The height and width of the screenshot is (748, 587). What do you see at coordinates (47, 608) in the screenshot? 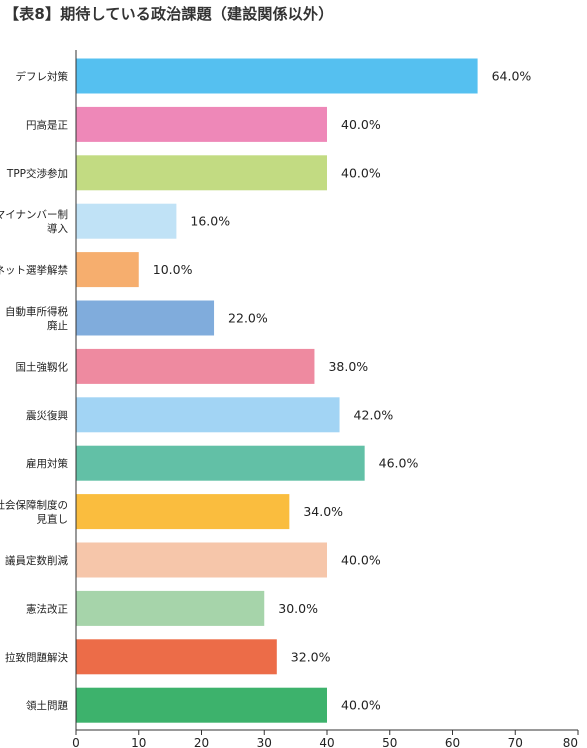
I see `category-label: 憲法改正` at bounding box center [47, 608].